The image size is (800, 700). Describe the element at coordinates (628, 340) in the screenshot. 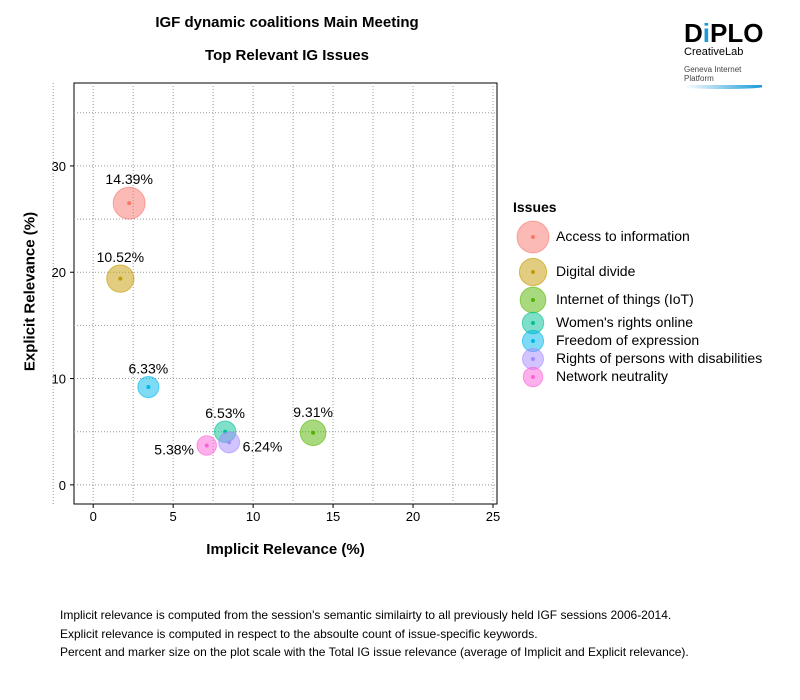

I see `legend-item-label: Freedom of expression` at that location.